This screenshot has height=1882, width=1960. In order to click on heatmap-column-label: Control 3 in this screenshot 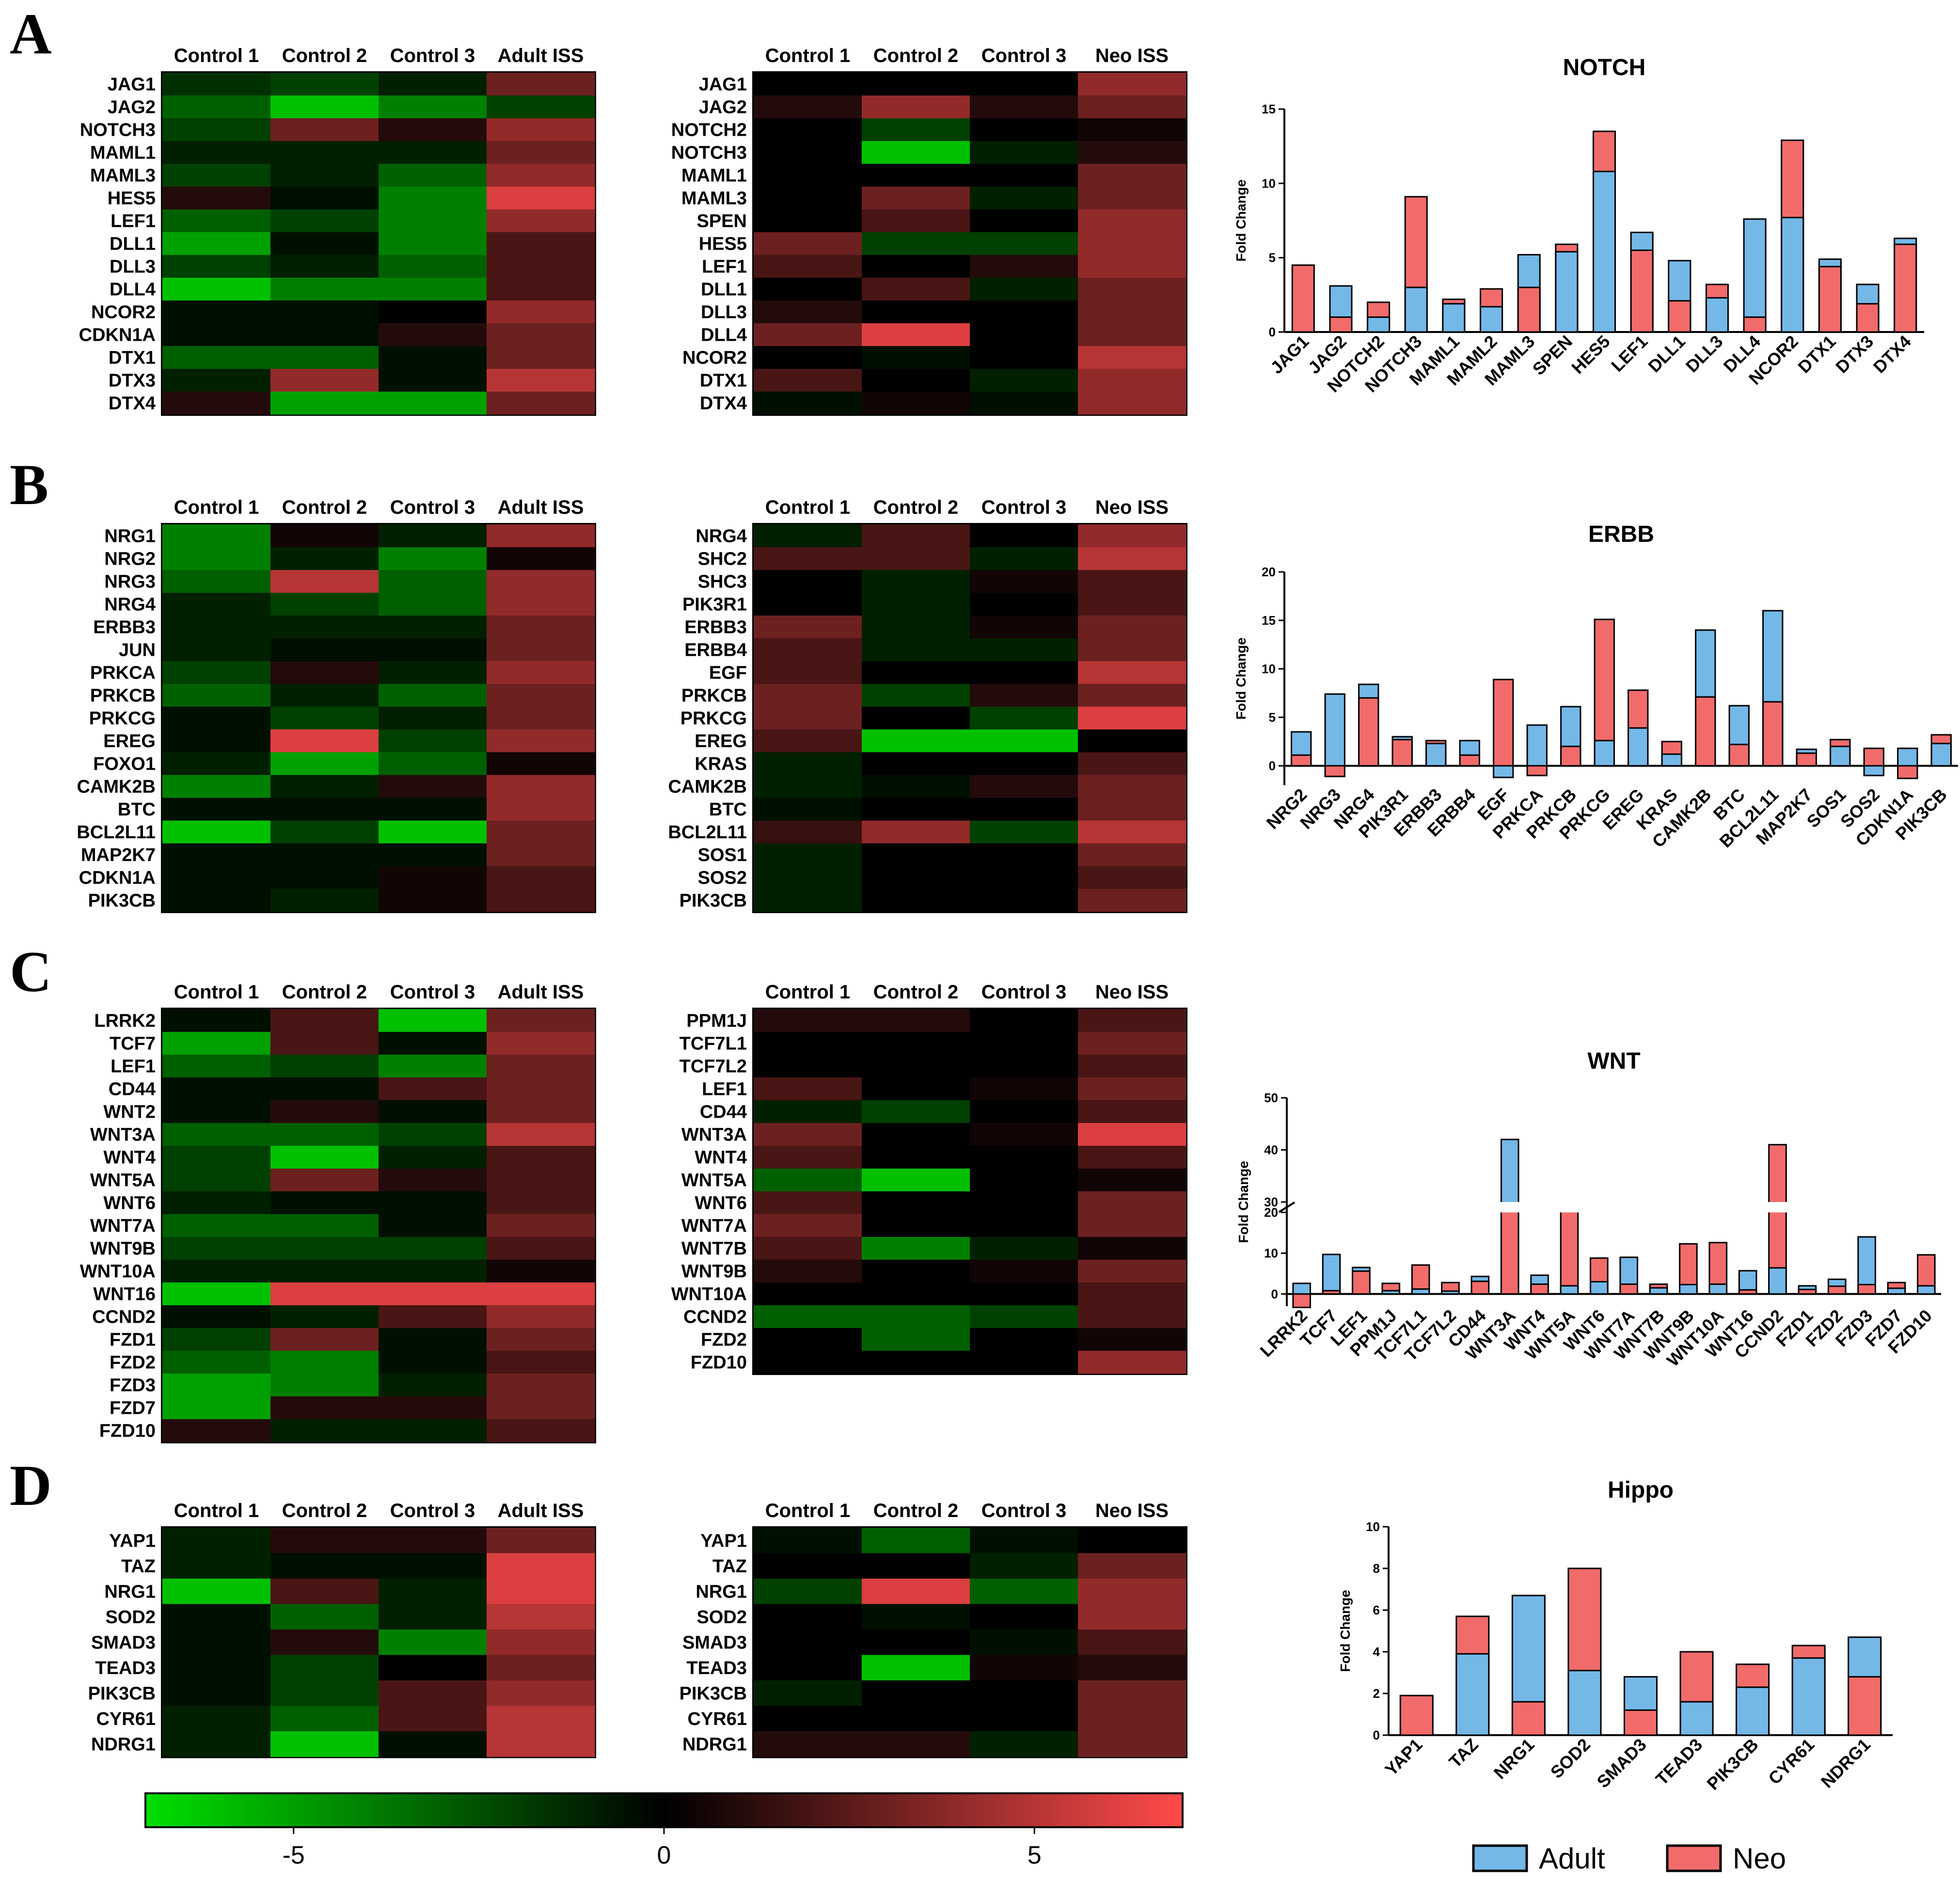, I will do `click(1024, 1510)`.